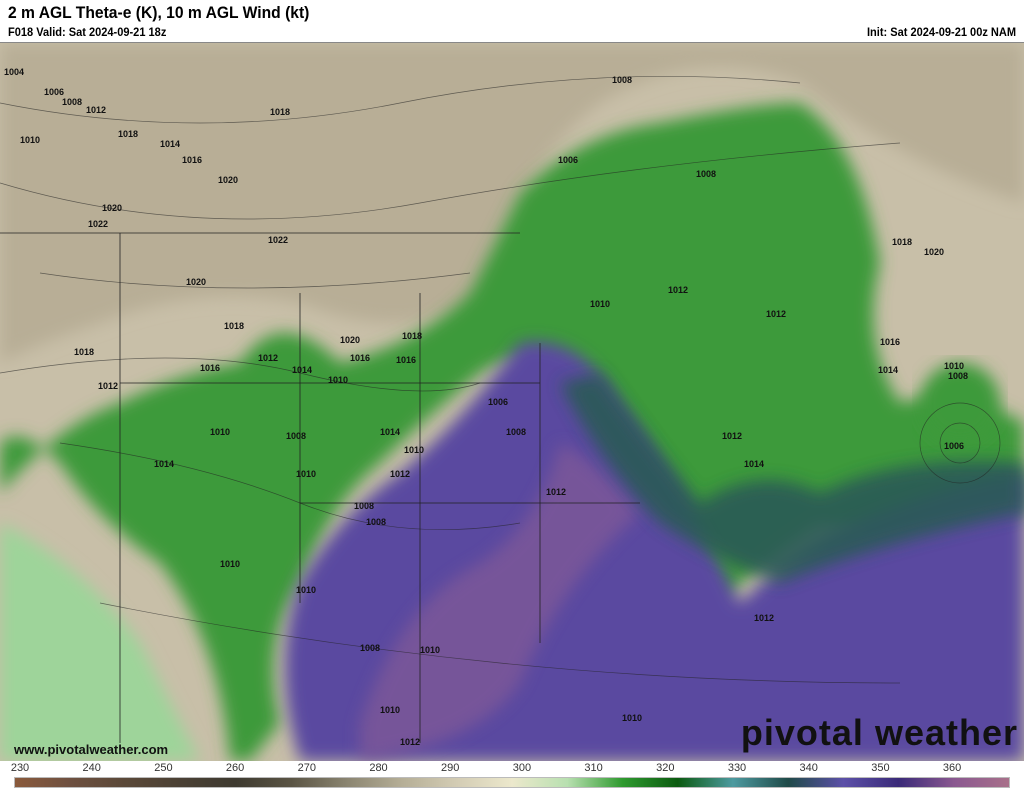 This screenshot has width=1024, height=791. I want to click on colorbar-tick: 290, so click(450, 768).